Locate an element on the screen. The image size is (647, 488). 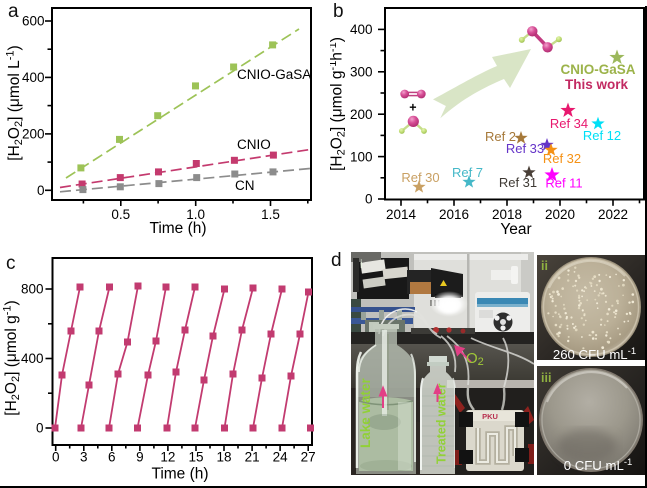
svg-text: Ref 34 is located at coordinates (569, 123).